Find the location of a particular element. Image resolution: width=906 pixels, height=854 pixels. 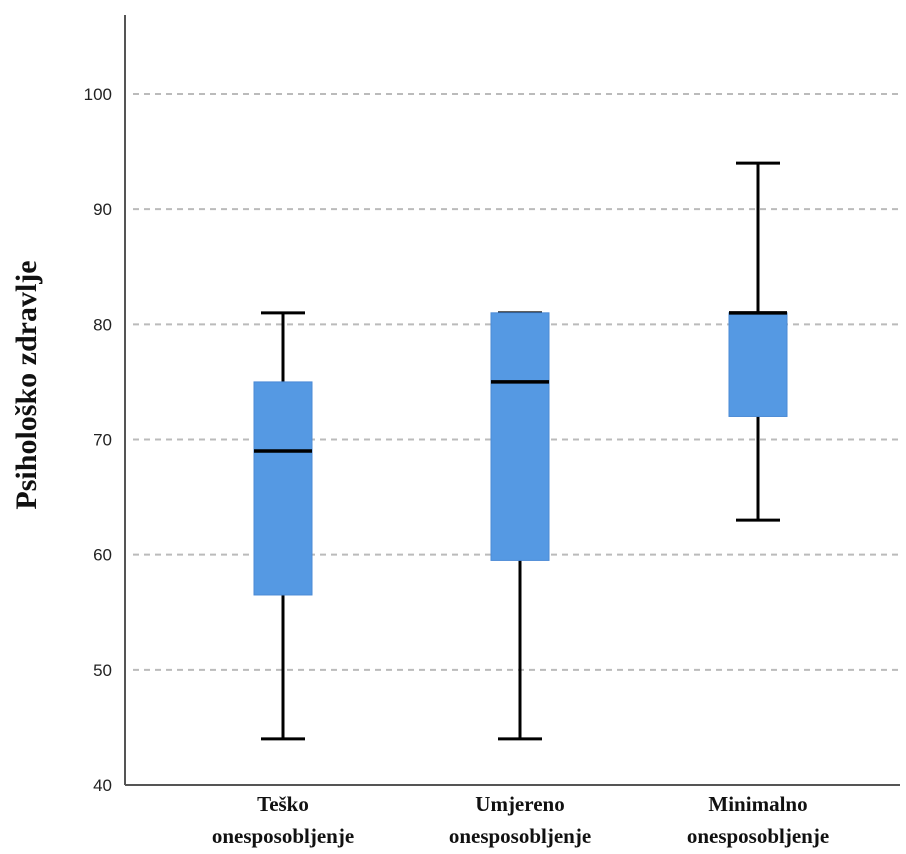

x-category-label-1-line2: onesposobljenje is located at coordinates (283, 836).